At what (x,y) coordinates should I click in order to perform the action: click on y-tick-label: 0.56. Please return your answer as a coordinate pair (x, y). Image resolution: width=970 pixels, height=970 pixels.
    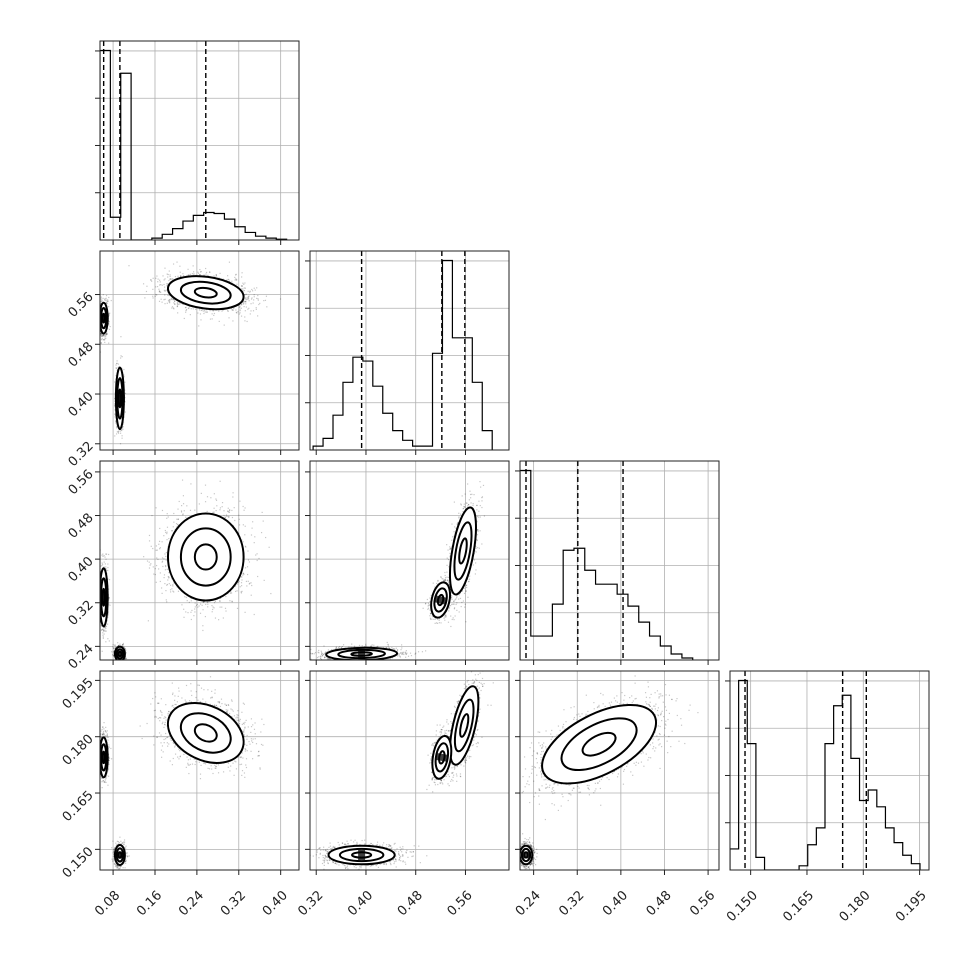
    Looking at the image, I should click on (81, 482).